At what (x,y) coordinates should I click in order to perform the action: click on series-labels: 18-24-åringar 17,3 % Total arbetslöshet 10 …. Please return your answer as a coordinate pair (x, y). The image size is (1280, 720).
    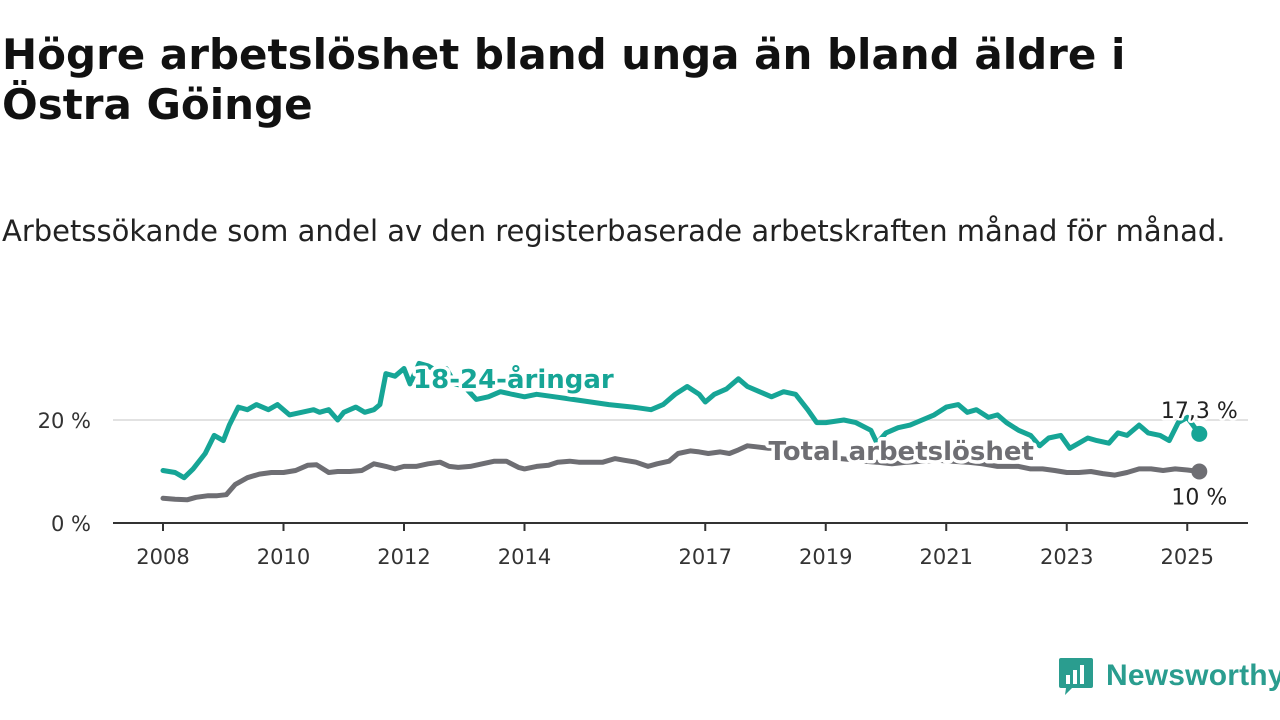
    Looking at the image, I should click on (825, 436).